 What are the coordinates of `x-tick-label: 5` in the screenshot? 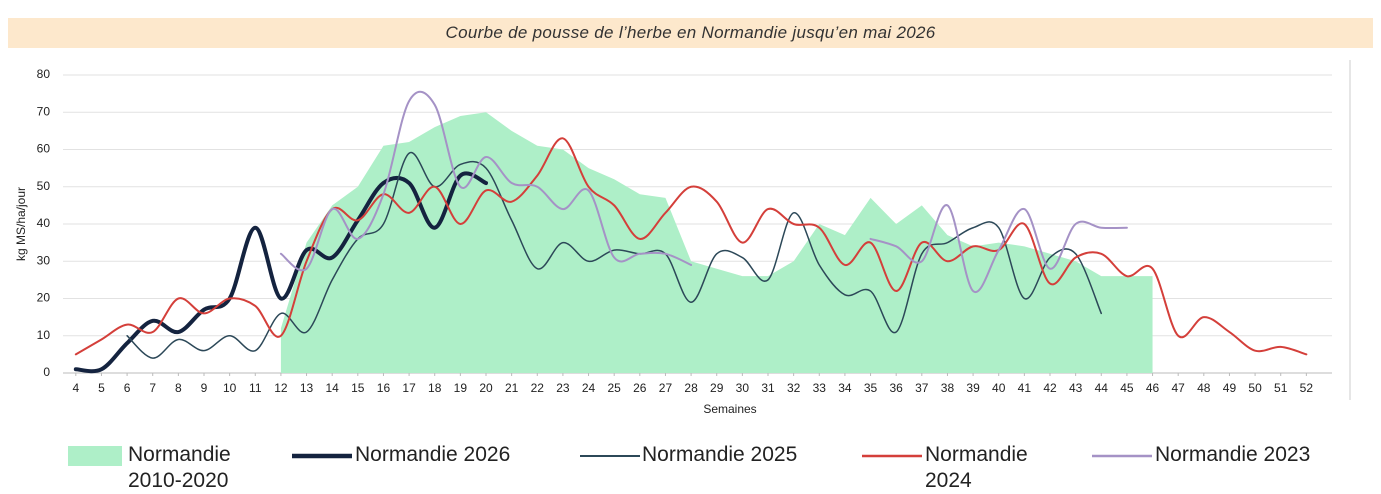 It's located at (101, 388).